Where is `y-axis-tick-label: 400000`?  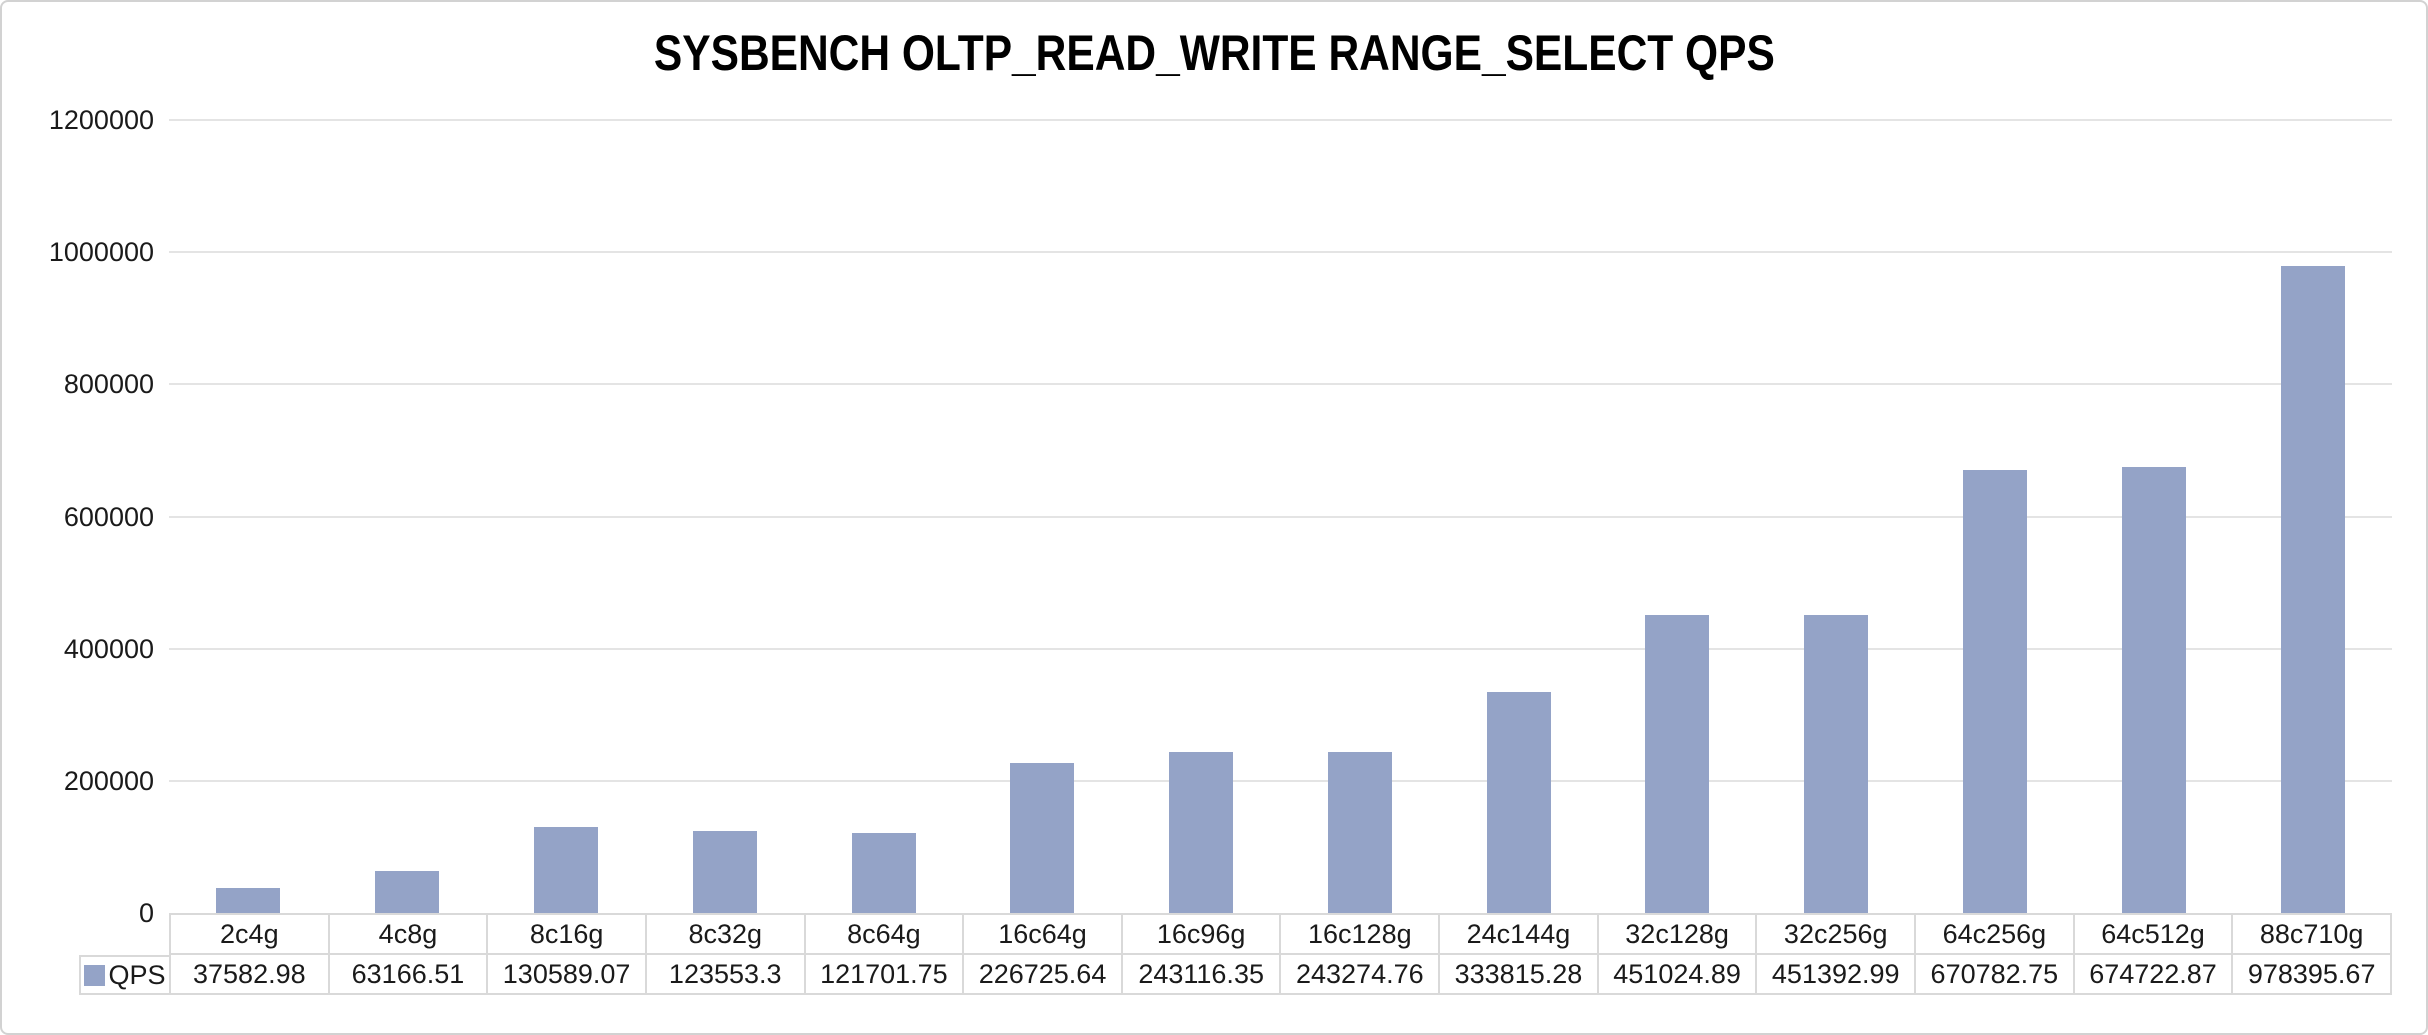
y-axis-tick-label: 400000 is located at coordinates (108, 648).